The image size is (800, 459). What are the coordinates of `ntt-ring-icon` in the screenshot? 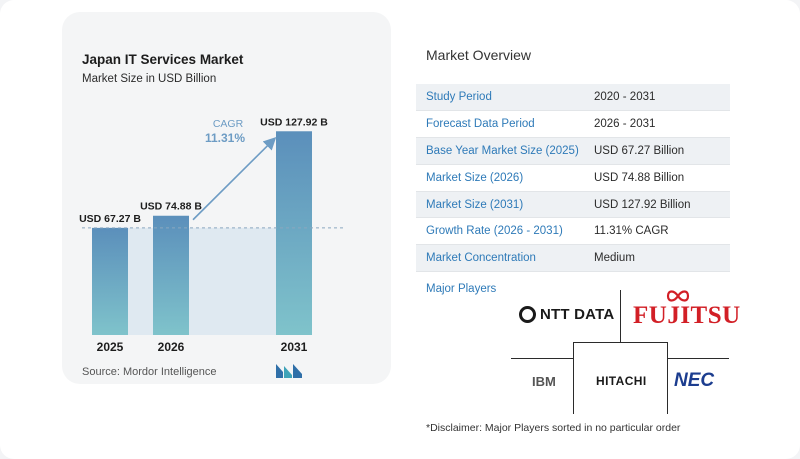 It's located at (527, 314).